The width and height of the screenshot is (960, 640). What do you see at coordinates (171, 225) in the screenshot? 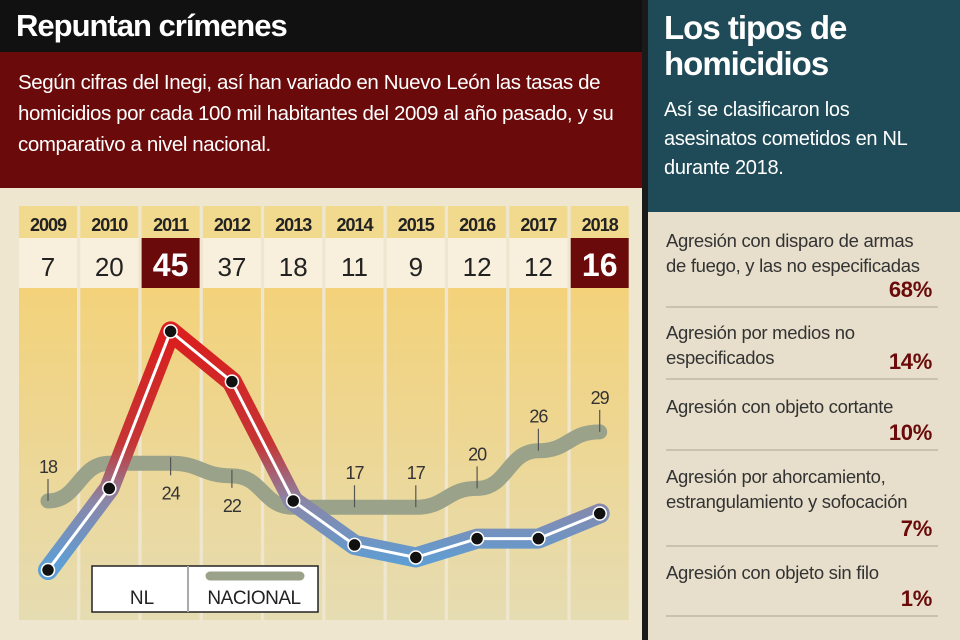
I see `year-label: 2011` at bounding box center [171, 225].